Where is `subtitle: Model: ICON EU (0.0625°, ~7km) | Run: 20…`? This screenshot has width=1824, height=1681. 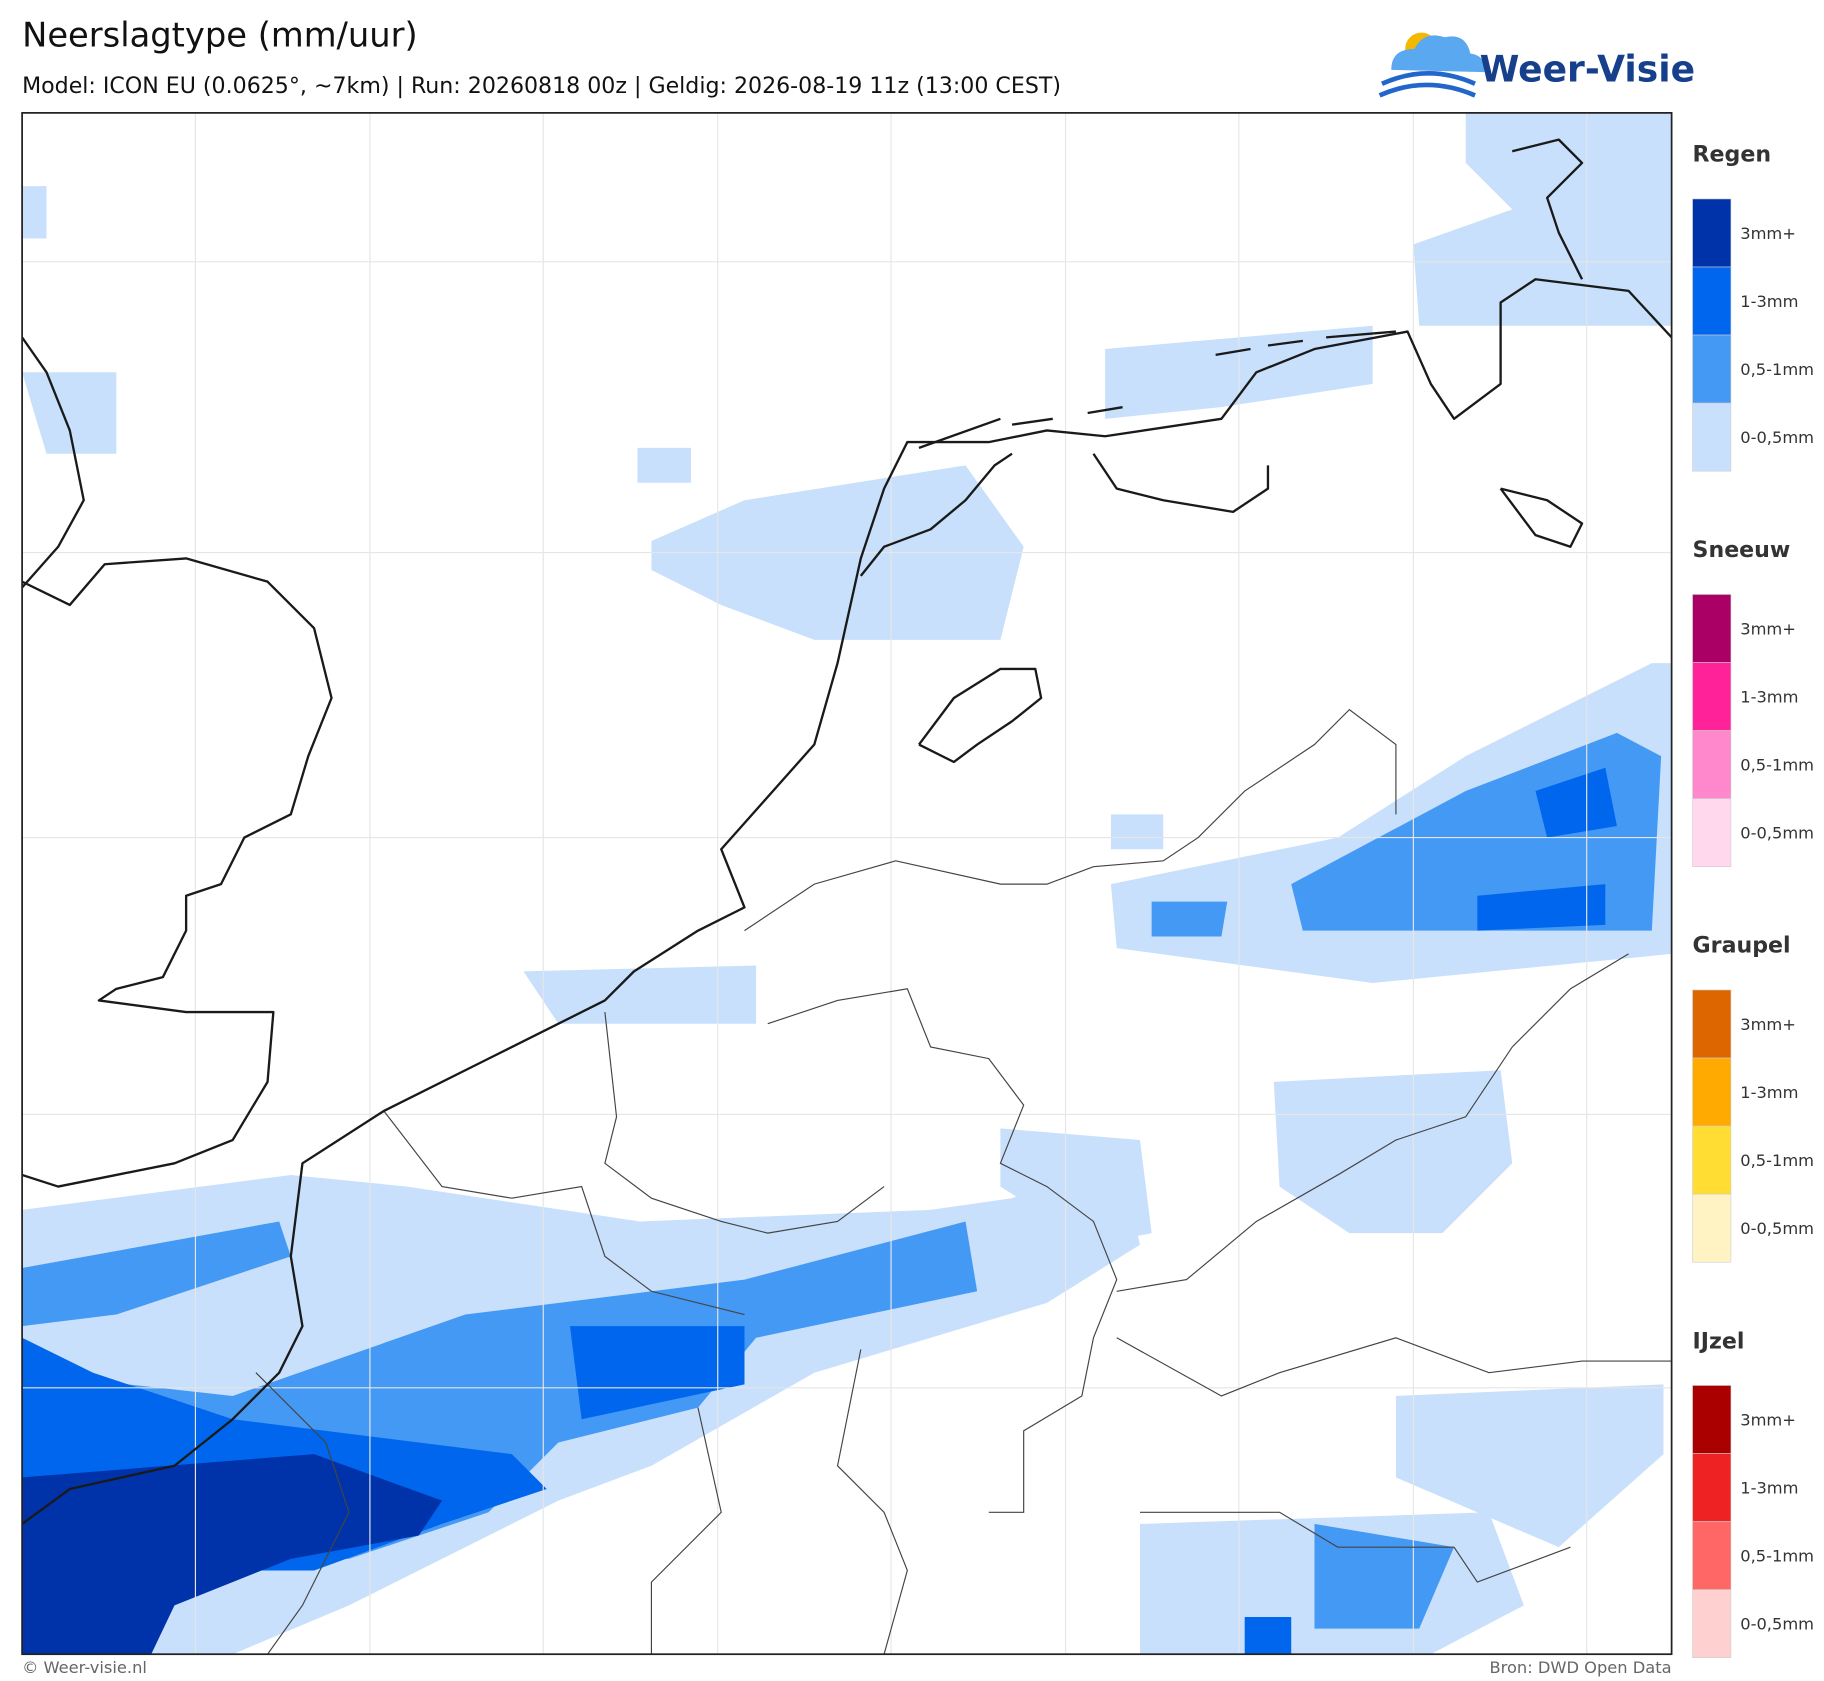
subtitle: Model: ICON EU (0.0625°, ~7km) | Run: 20… is located at coordinates (541, 86).